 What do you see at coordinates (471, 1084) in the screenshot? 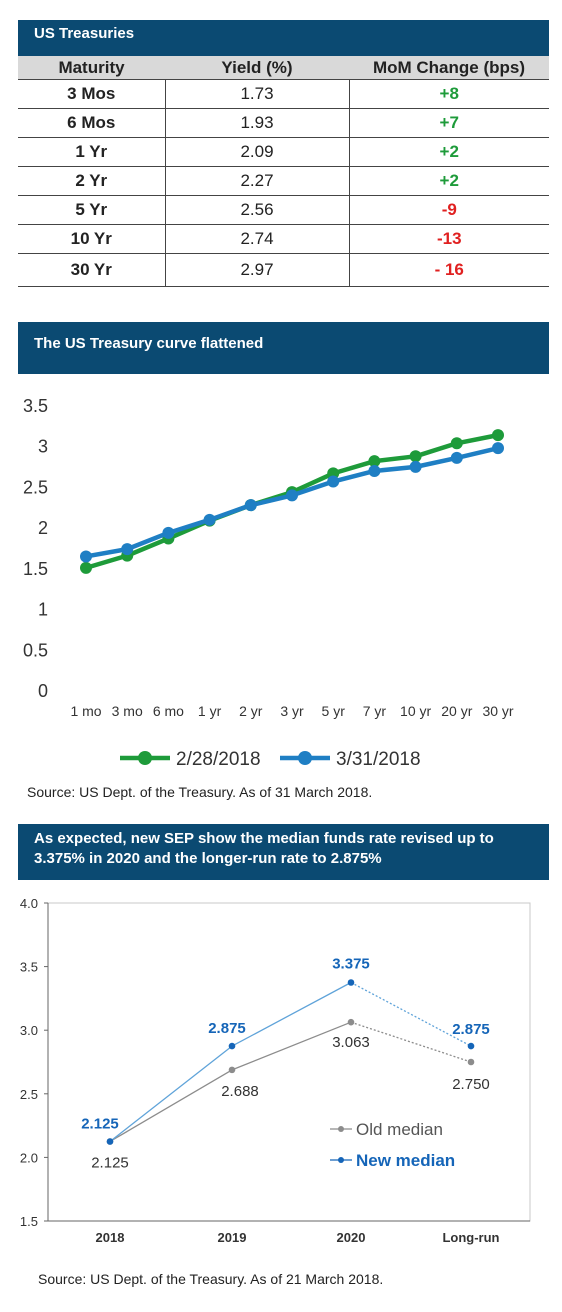
I see `data-label-old: 2.750` at bounding box center [471, 1084].